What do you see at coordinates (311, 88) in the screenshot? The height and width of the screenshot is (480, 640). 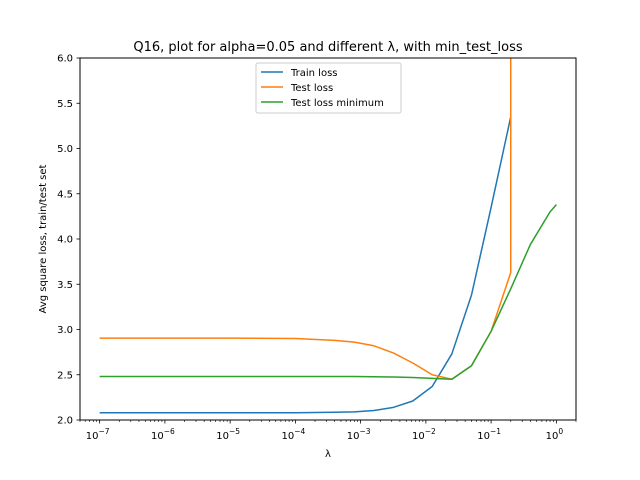 I see `legend-label-test-loss: Test loss` at bounding box center [311, 88].